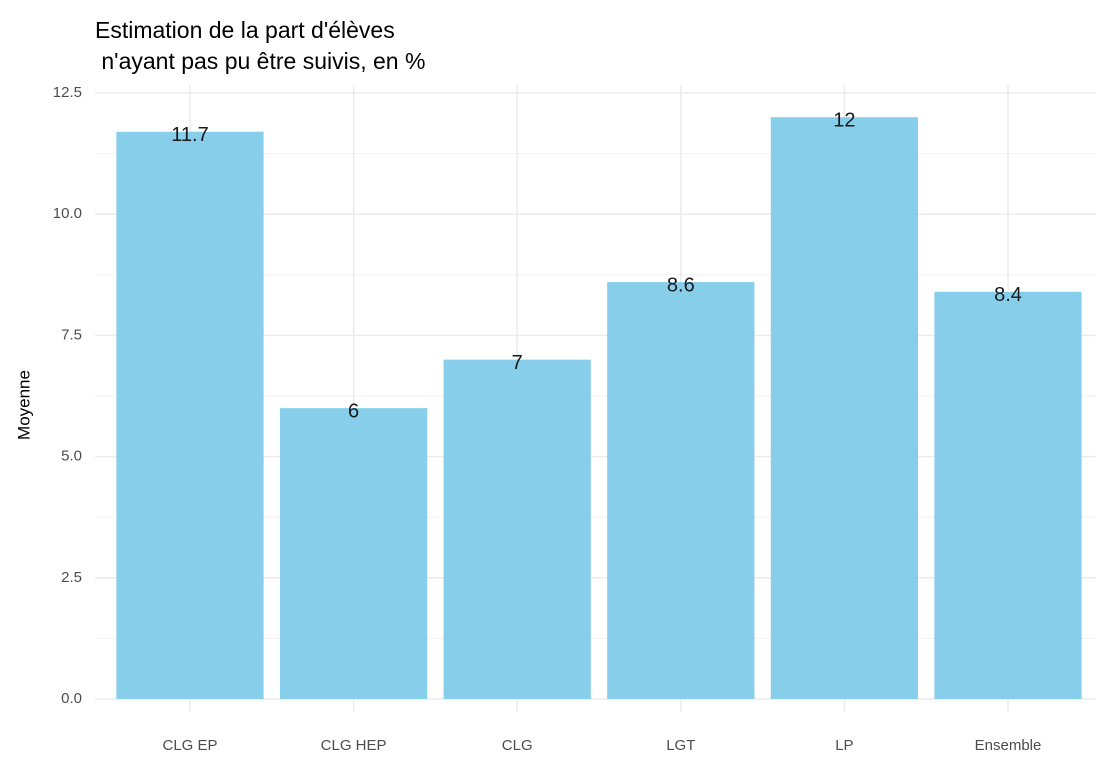 The image size is (1096, 760). I want to click on y-tick-label: 12.5, so click(67, 92).